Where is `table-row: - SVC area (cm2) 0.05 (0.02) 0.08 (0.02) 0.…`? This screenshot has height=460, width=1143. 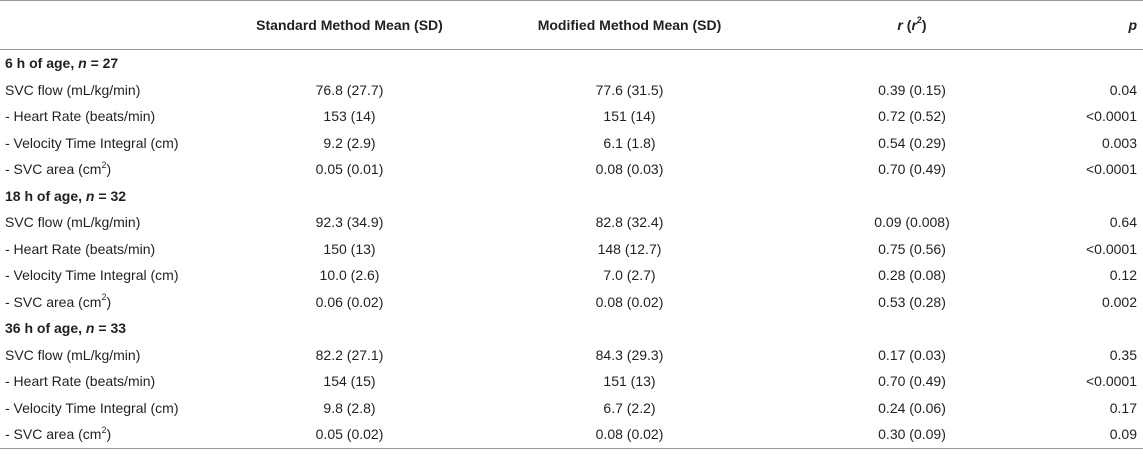
table-row: - SVC area (cm2) 0.05 (0.02) 0.08 (0.02) 0.… is located at coordinates (571, 435).